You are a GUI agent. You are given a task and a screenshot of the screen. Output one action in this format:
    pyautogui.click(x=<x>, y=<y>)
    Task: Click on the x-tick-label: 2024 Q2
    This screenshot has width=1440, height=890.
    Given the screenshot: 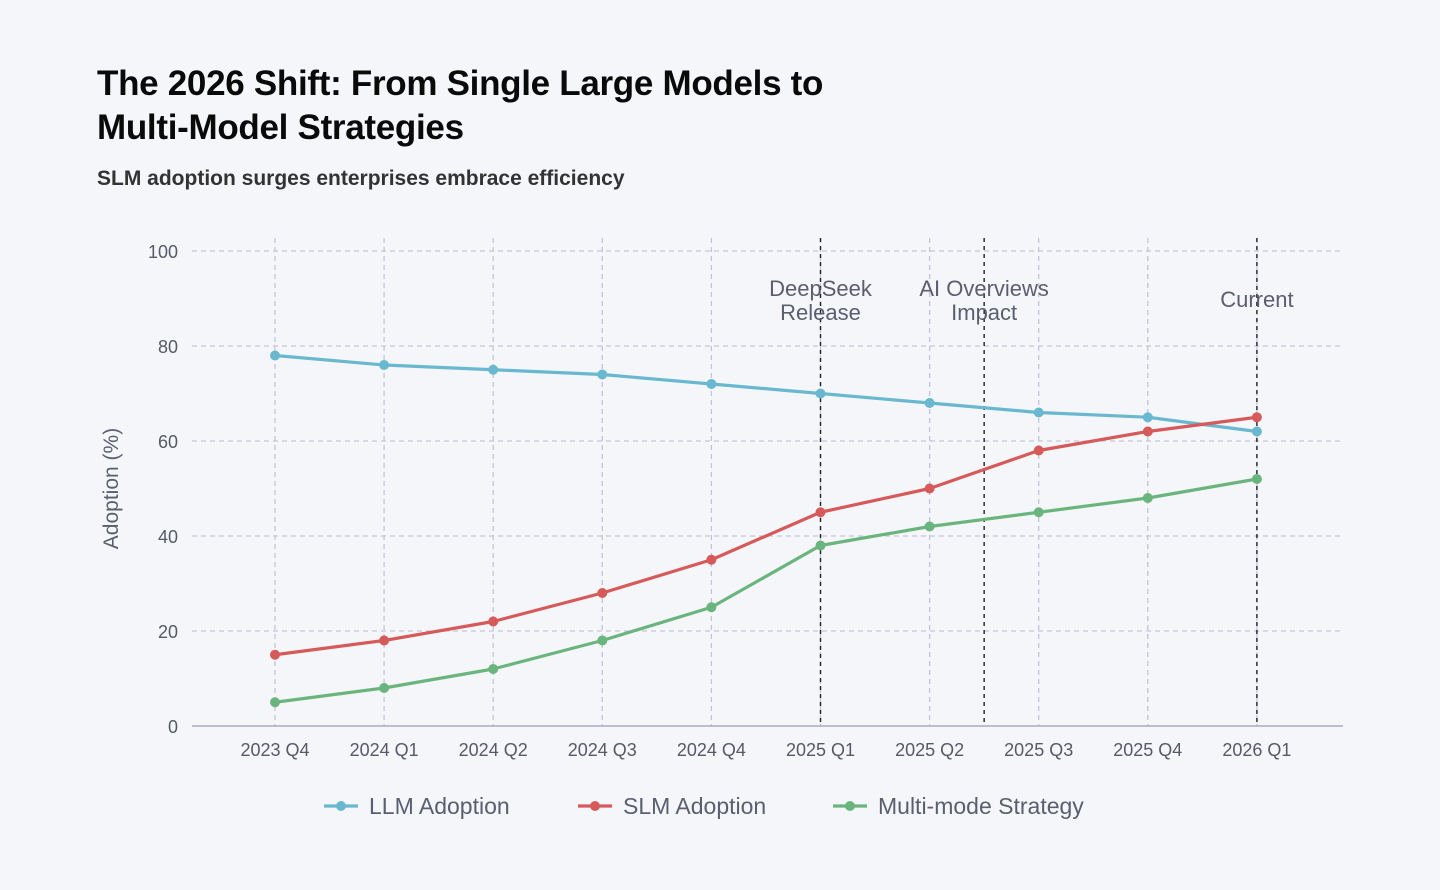 What is the action you would take?
    pyautogui.click(x=493, y=750)
    